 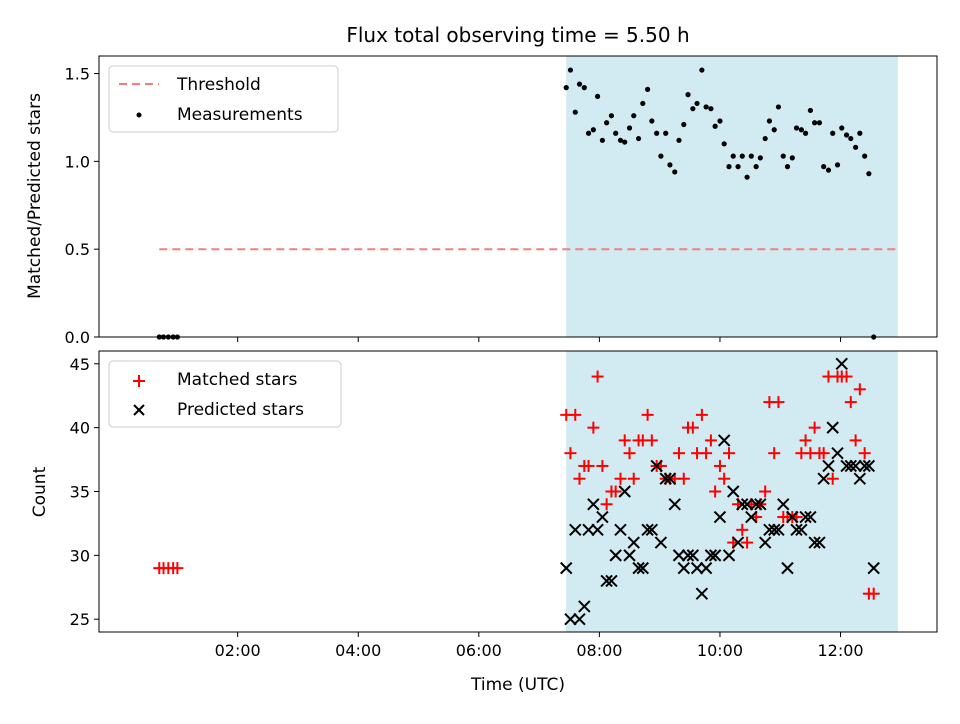 What do you see at coordinates (517, 35) in the screenshot?
I see `chart-title: Flux total observing time = 5.50 h` at bounding box center [517, 35].